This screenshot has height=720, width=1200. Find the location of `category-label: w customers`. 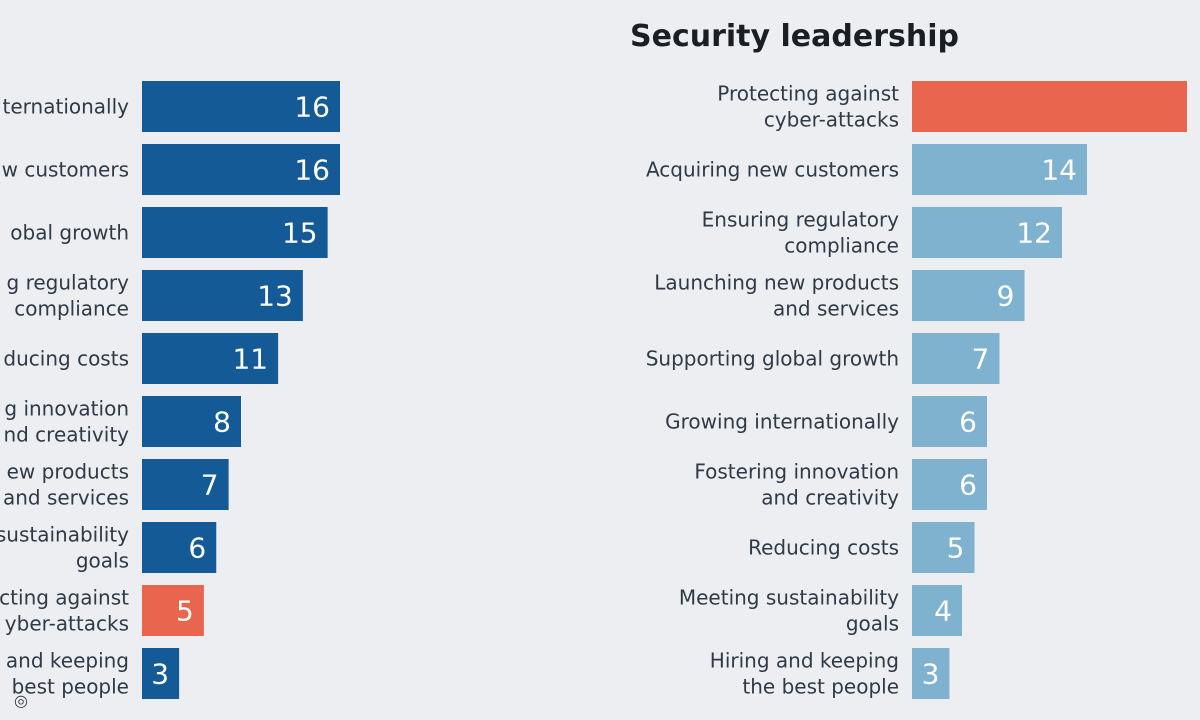

category-label: w customers is located at coordinates (65, 170).